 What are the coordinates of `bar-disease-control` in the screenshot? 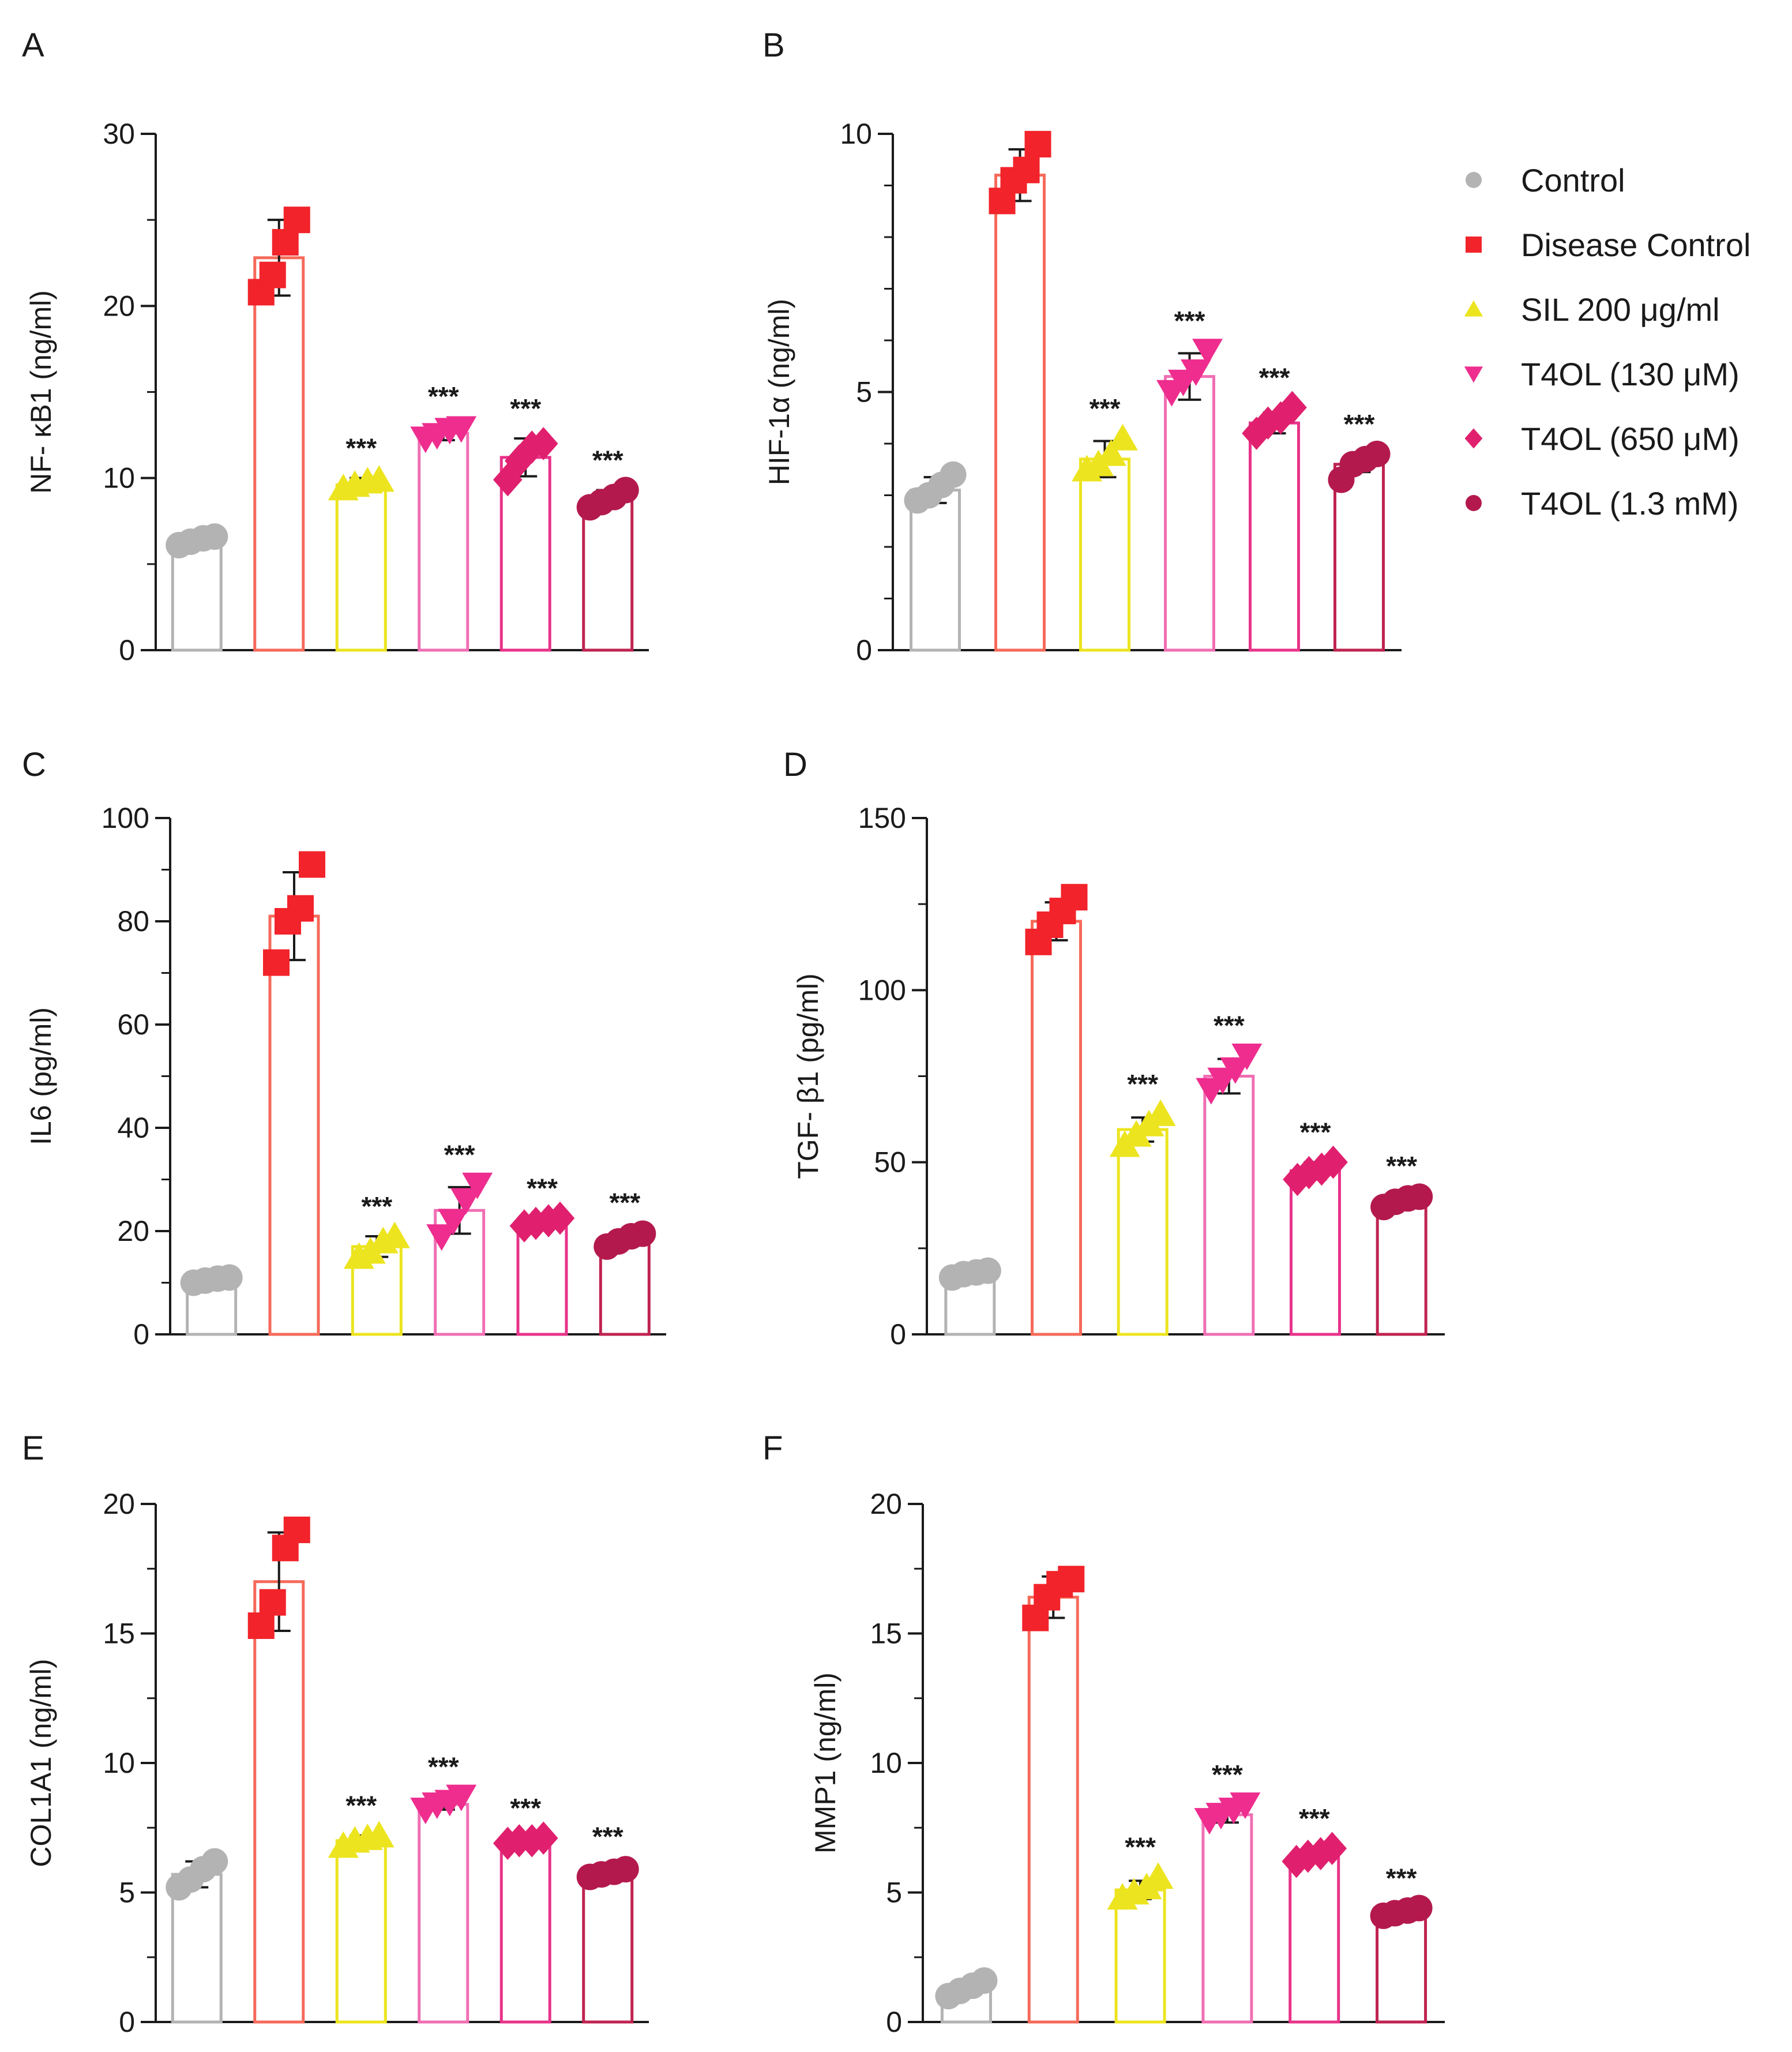 It's located at (1056, 1128).